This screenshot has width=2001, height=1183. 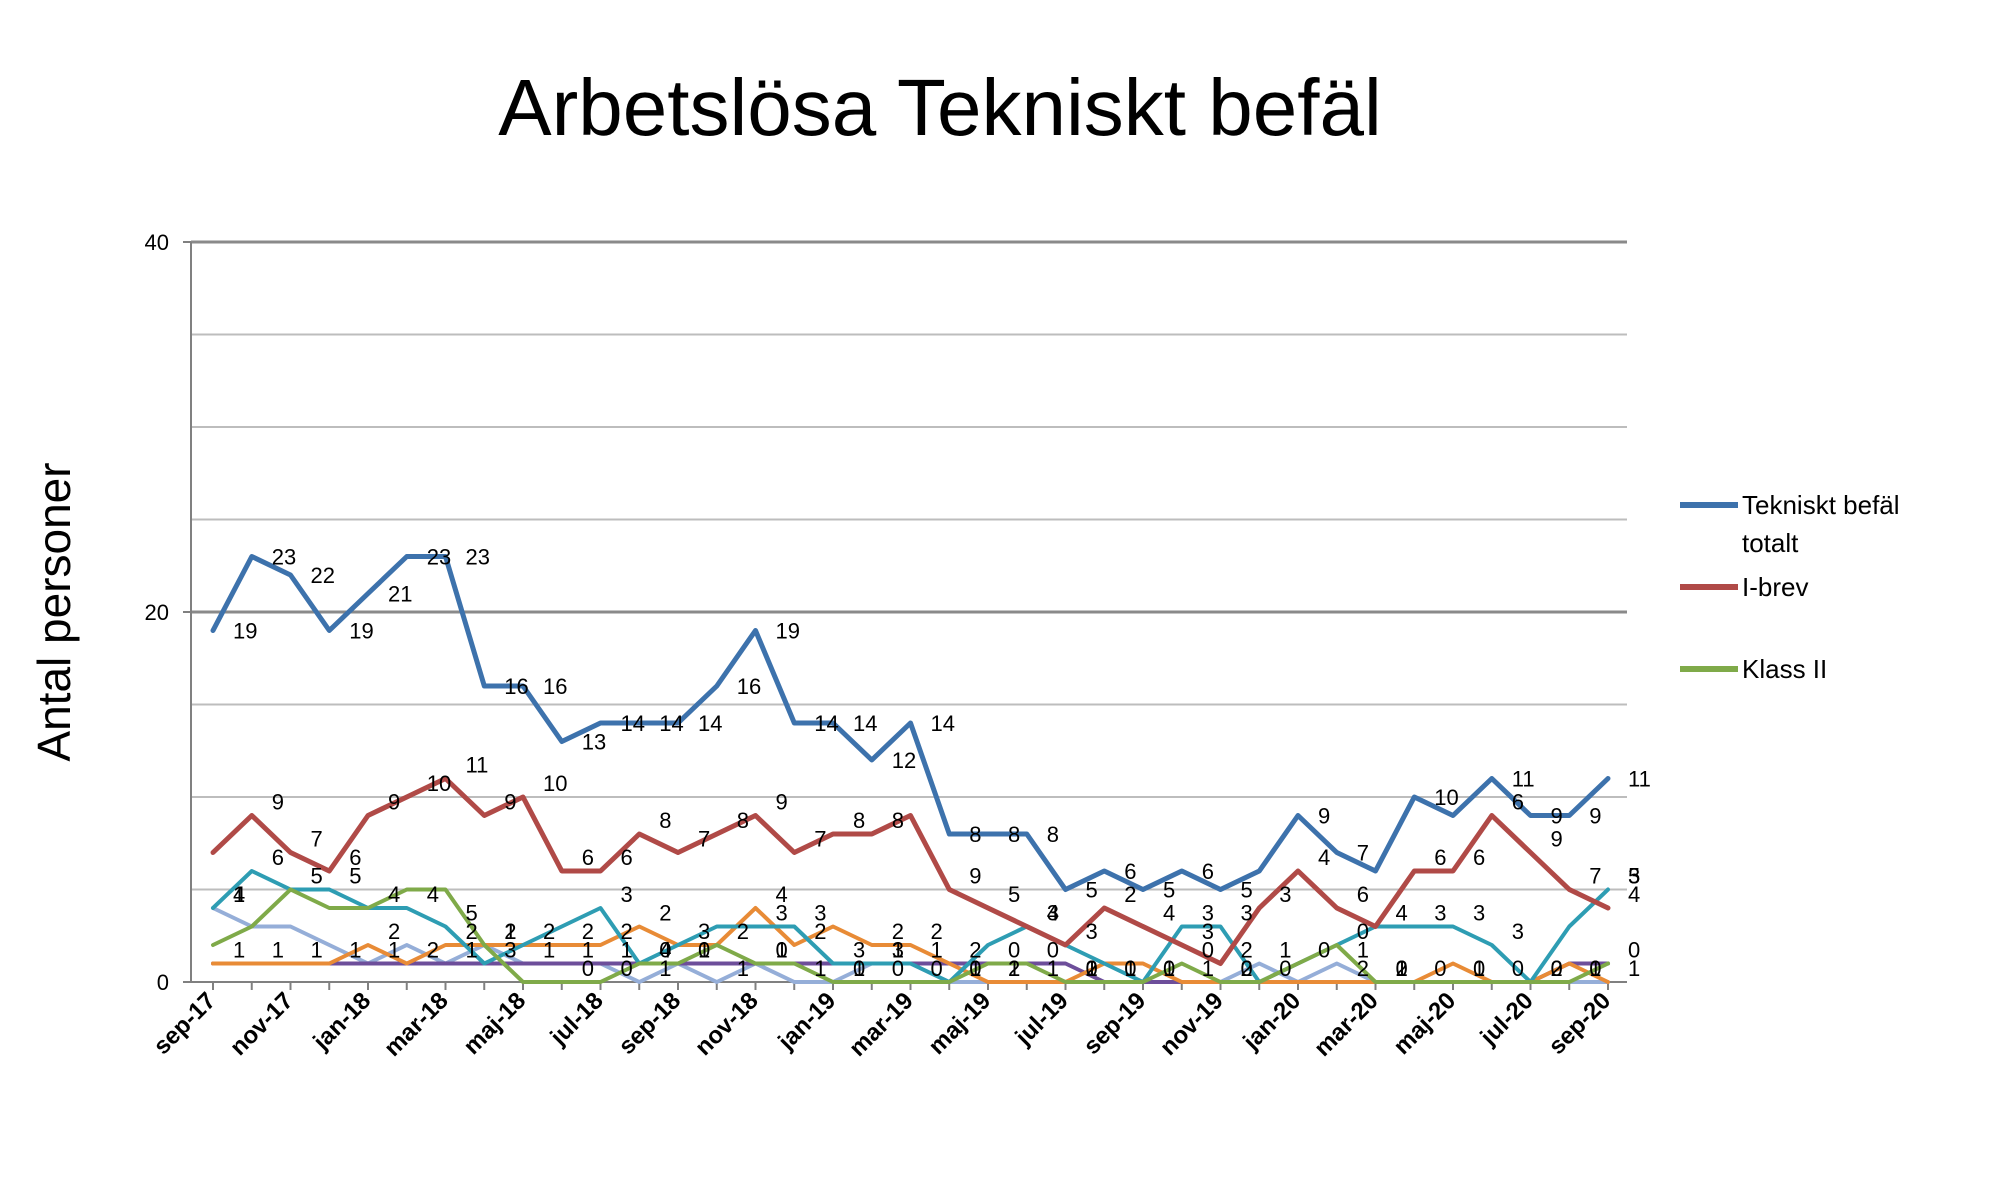 What do you see at coordinates (1821, 505) in the screenshot?
I see `legend-label: Tekniskt befäl` at bounding box center [1821, 505].